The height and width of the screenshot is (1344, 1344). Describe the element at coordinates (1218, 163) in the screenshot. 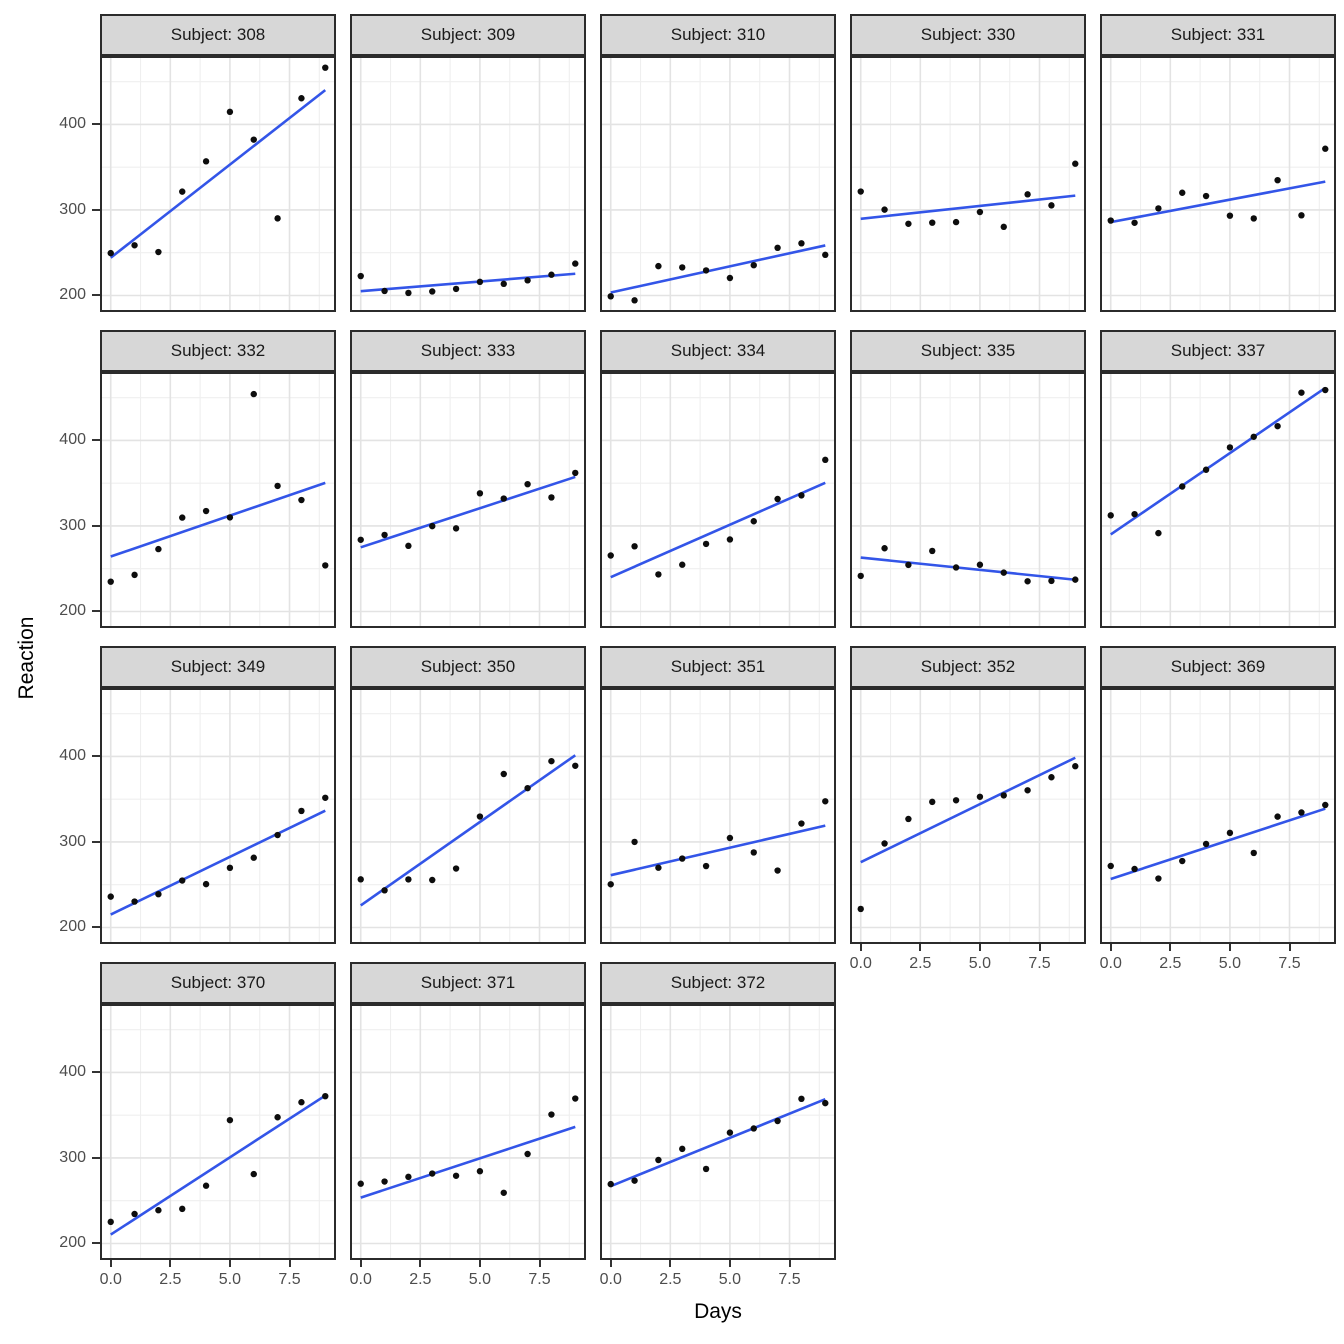

I see `facet-subject-331: Subject: 331` at that location.